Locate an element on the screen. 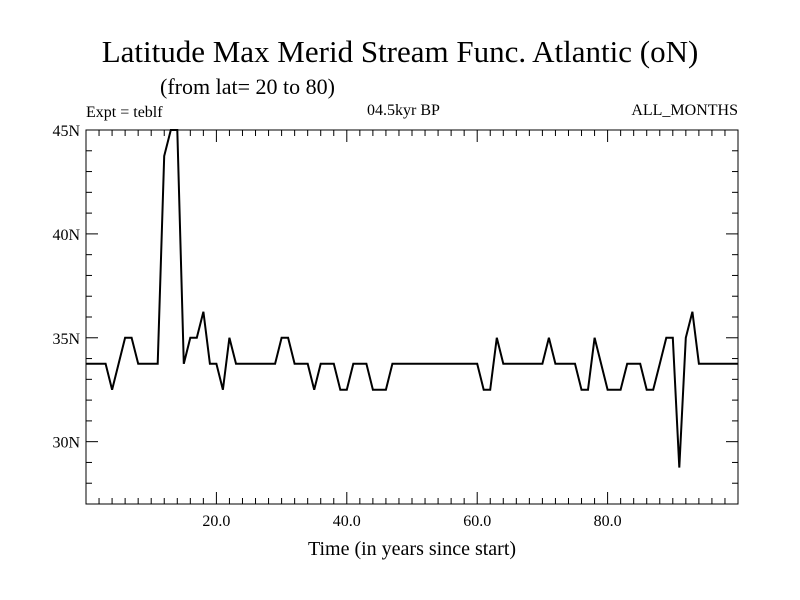  period-label: 04.5kyr BP is located at coordinates (403, 110).